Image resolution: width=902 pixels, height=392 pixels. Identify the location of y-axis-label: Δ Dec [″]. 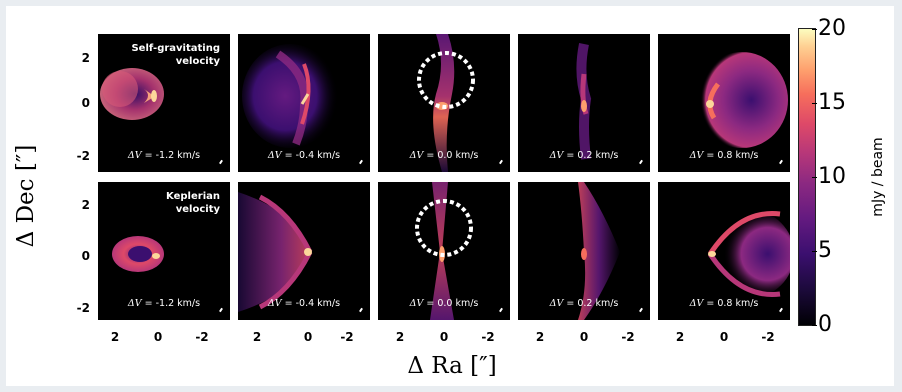
(26, 196).